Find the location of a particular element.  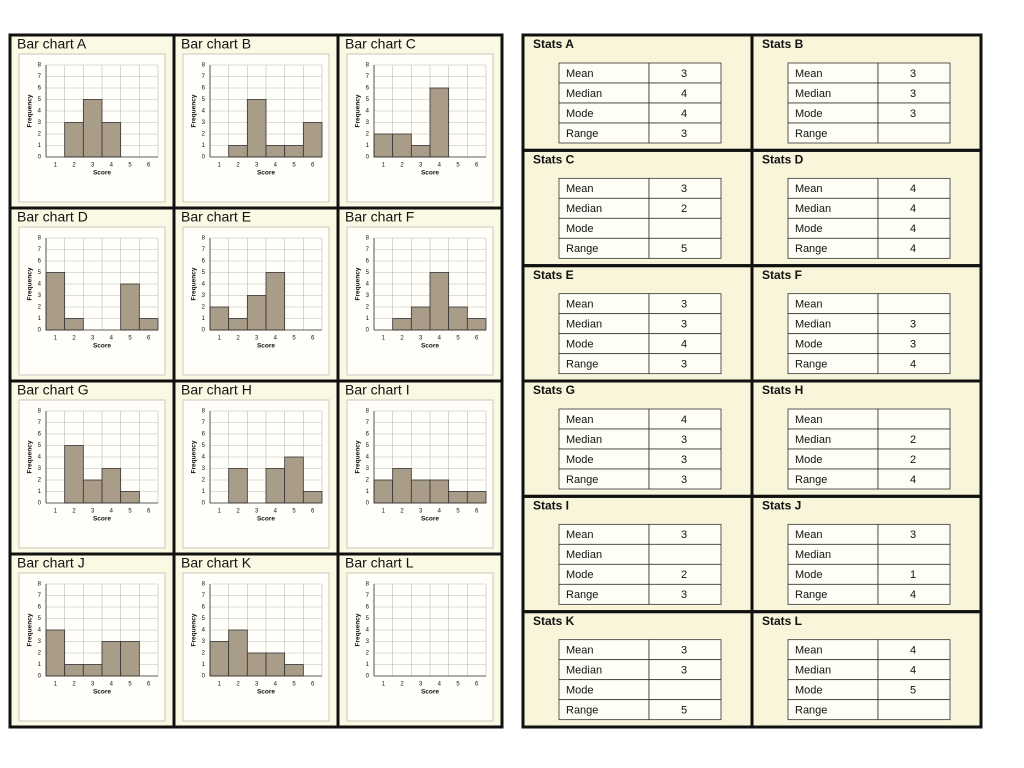

stats-value: 5 is located at coordinates (684, 711).